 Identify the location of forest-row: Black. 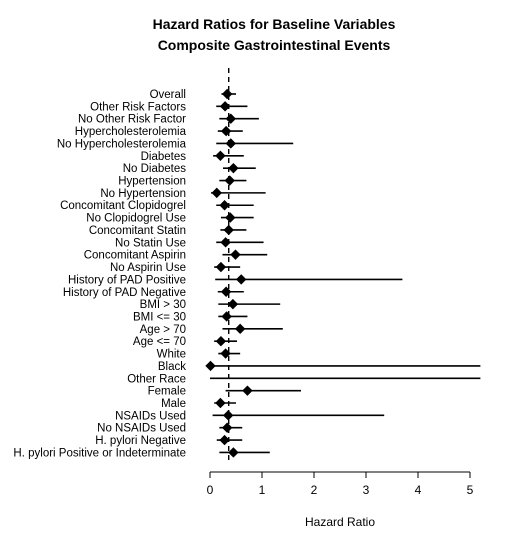
(319, 366).